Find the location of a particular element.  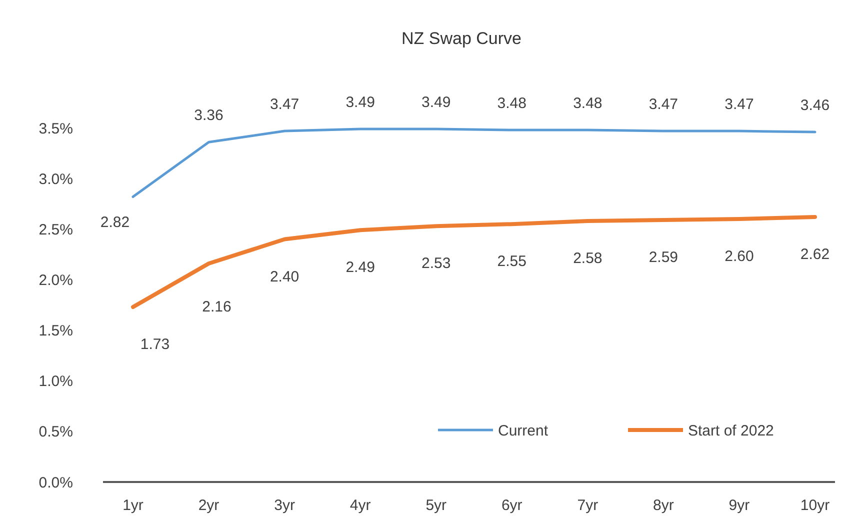

y-tick-label: 0.0% is located at coordinates (55, 483).